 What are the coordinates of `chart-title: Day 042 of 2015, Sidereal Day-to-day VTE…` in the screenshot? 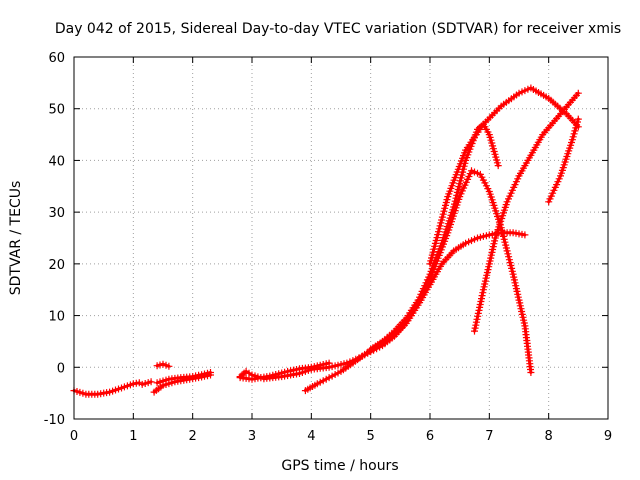 It's located at (338, 29).